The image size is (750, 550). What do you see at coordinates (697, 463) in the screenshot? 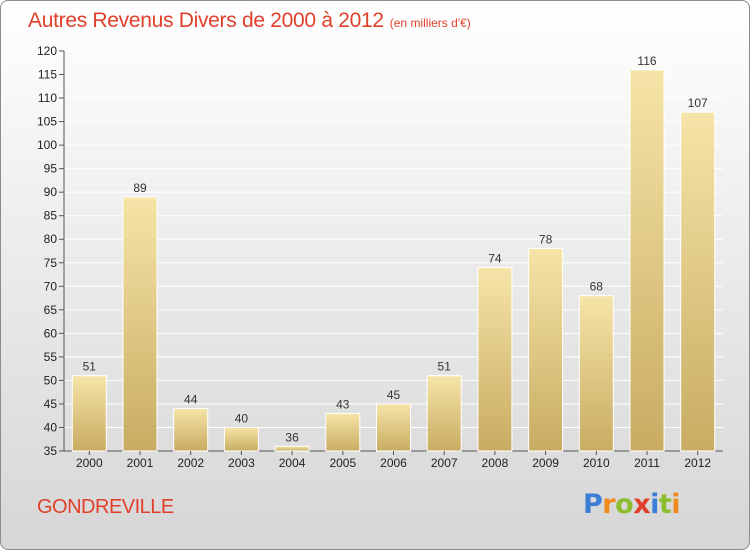
I see `x-tick-label: 2012` at bounding box center [697, 463].